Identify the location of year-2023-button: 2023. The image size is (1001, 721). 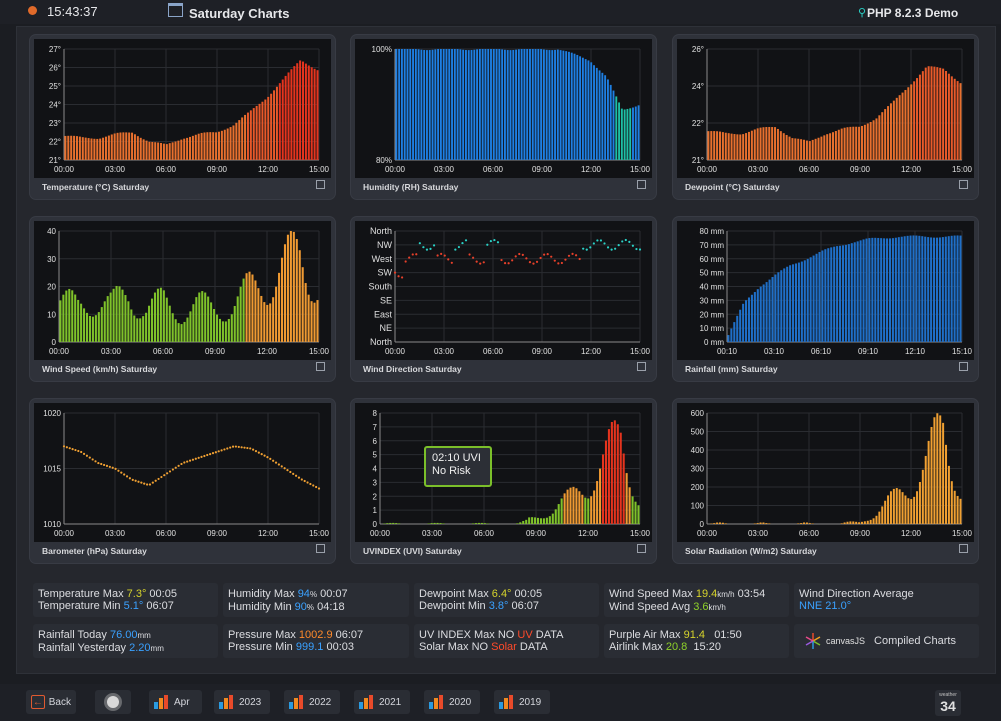
(242, 702).